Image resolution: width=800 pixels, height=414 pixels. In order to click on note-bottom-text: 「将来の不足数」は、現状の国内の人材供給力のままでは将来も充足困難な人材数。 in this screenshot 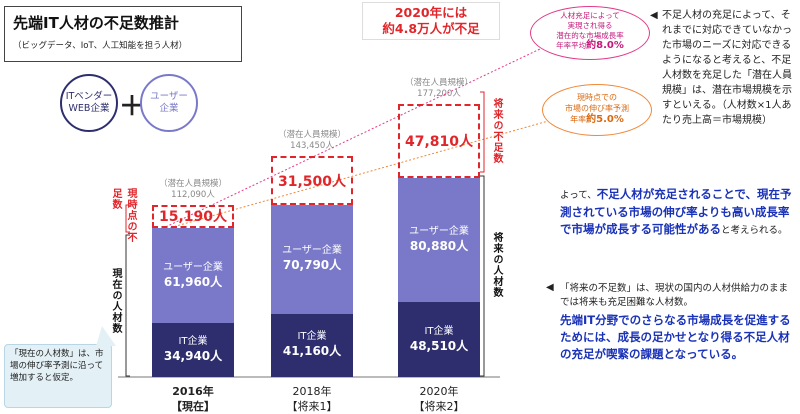, I will do `click(674, 295)`.